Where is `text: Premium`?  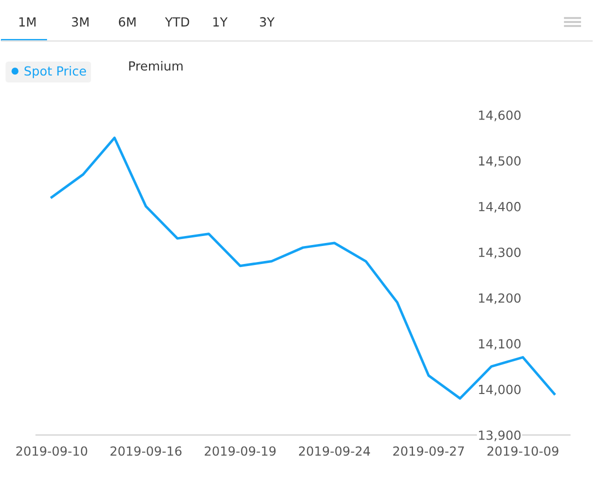 text: Premium is located at coordinates (156, 65).